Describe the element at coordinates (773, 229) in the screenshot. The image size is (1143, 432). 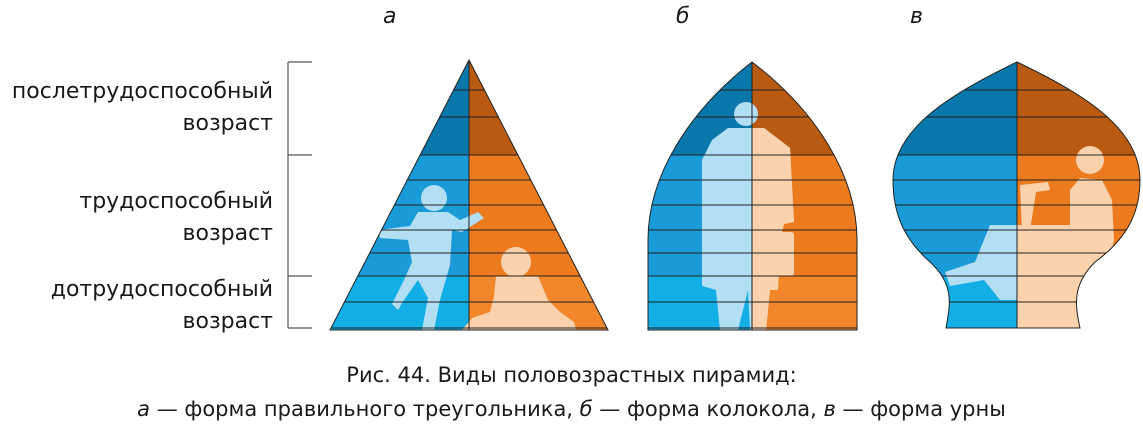
I see `man-figure-right` at that location.